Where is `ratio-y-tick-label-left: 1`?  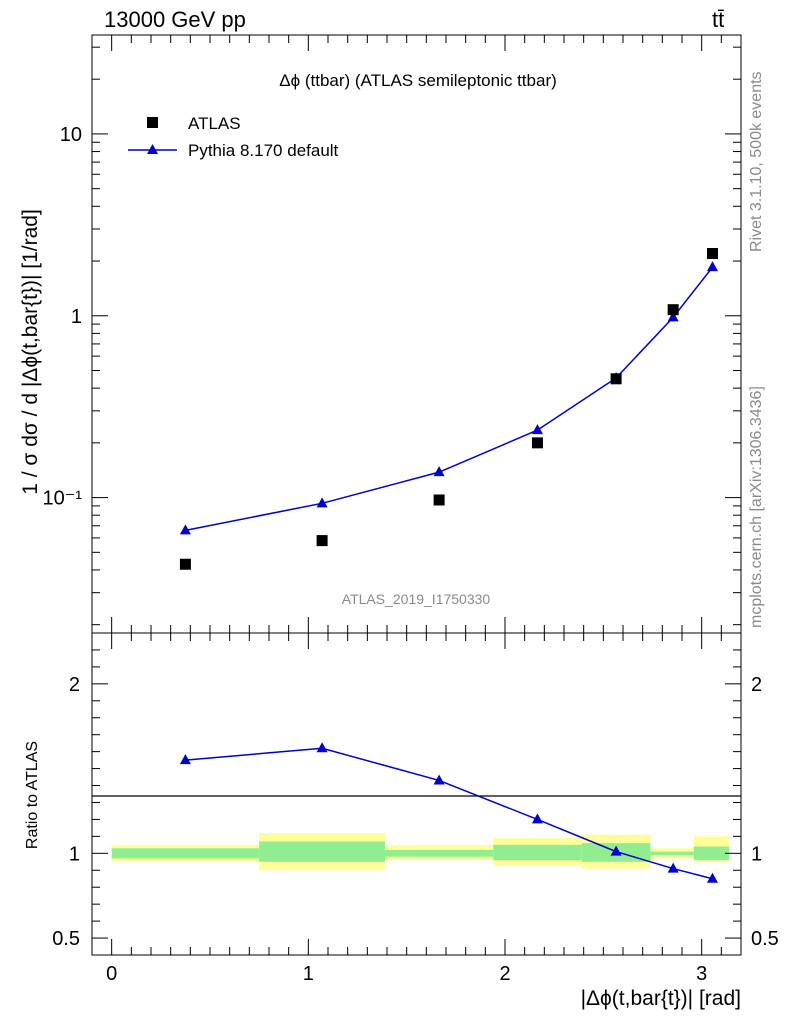
ratio-y-tick-label-left: 1 is located at coordinates (74, 854).